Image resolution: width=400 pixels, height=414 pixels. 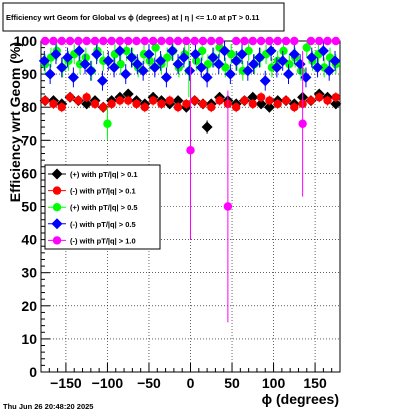 What do you see at coordinates (103, 191) in the screenshot?
I see `legend-label: (-) with pT/|q| > 0.1` at bounding box center [103, 191].